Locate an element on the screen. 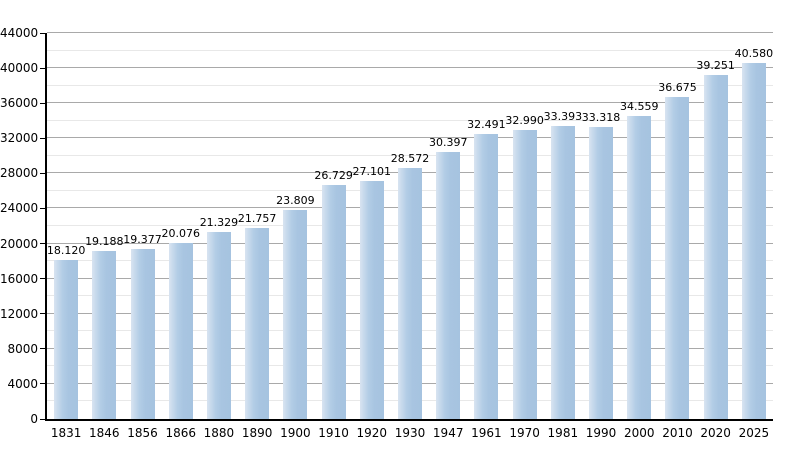 The image size is (800, 450). x-axis-tick-label: 1890 is located at coordinates (257, 433).